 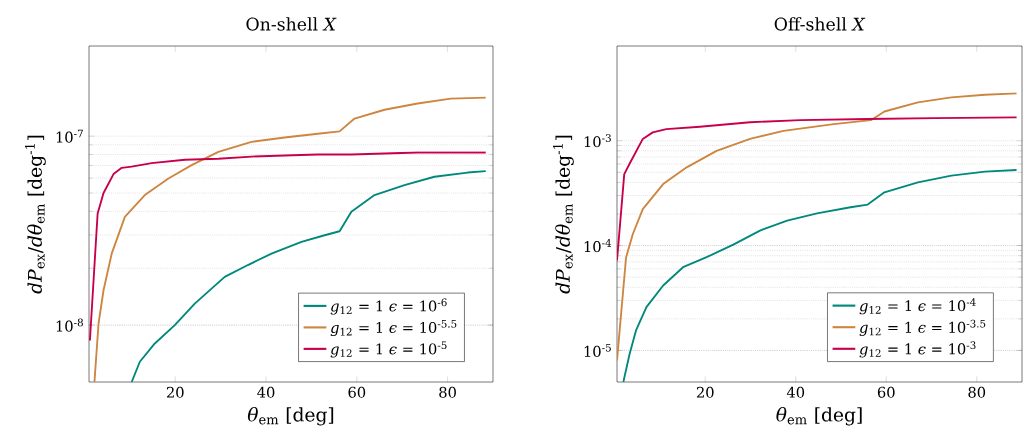 I want to click on legend-label: g$_{12}$ = 1 ϵ = 10$^{-5.5}$, so click(x=393, y=328).